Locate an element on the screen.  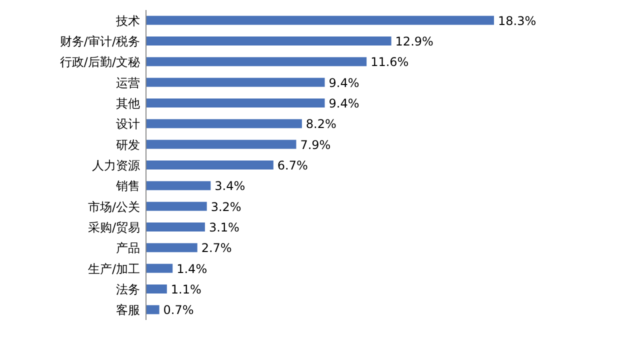
y-tick-label: 其他 is located at coordinates (128, 103).